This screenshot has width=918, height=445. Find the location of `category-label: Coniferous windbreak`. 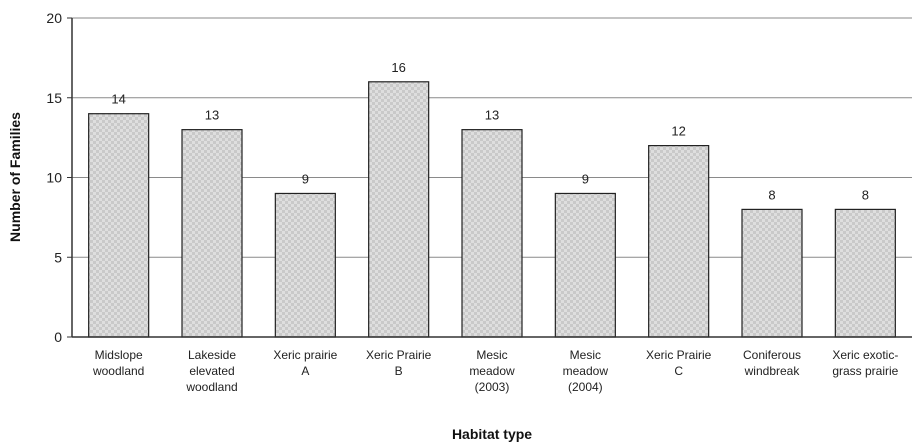

category-label: Coniferous windbreak is located at coordinates (772, 363).